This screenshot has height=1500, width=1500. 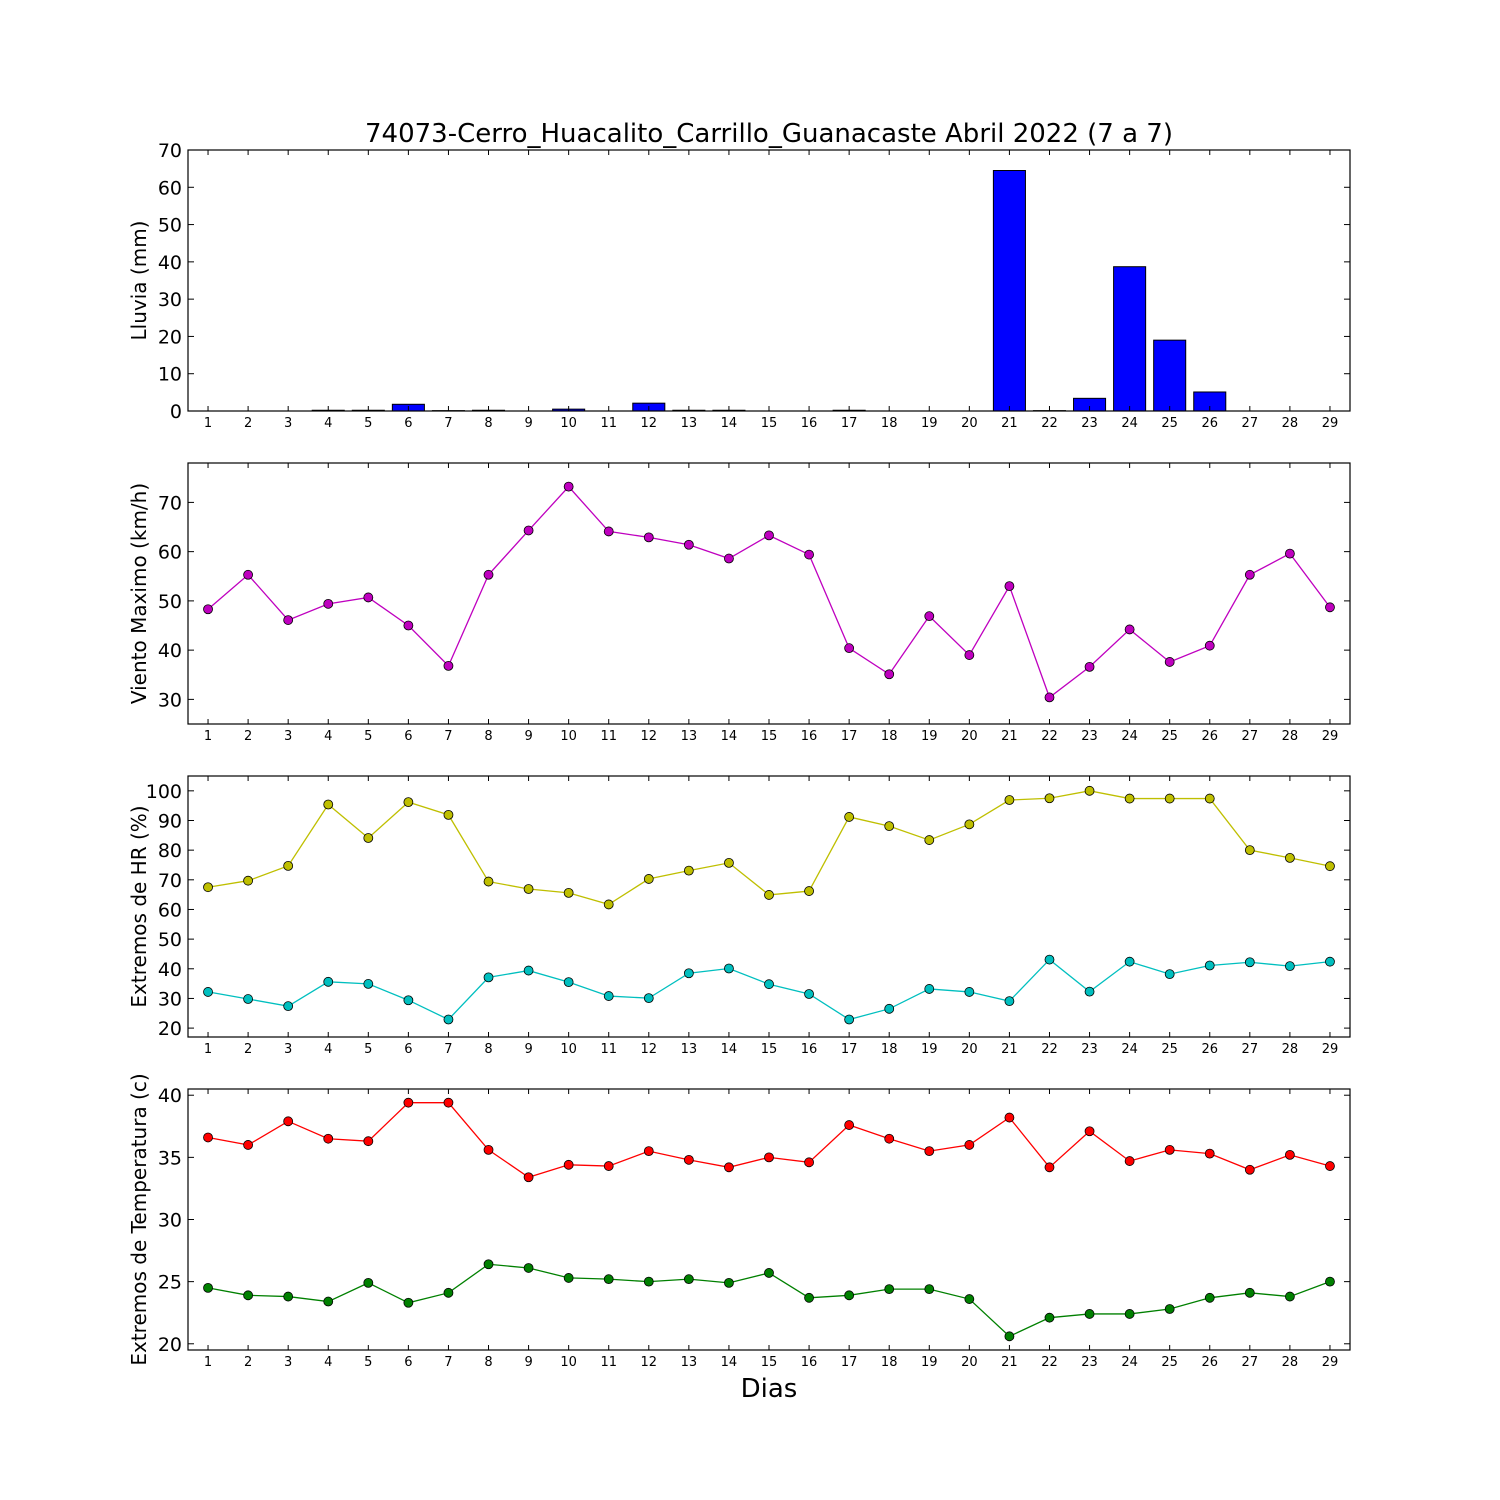 I want to click on x-axis-label: Dias, so click(x=769, y=1389).